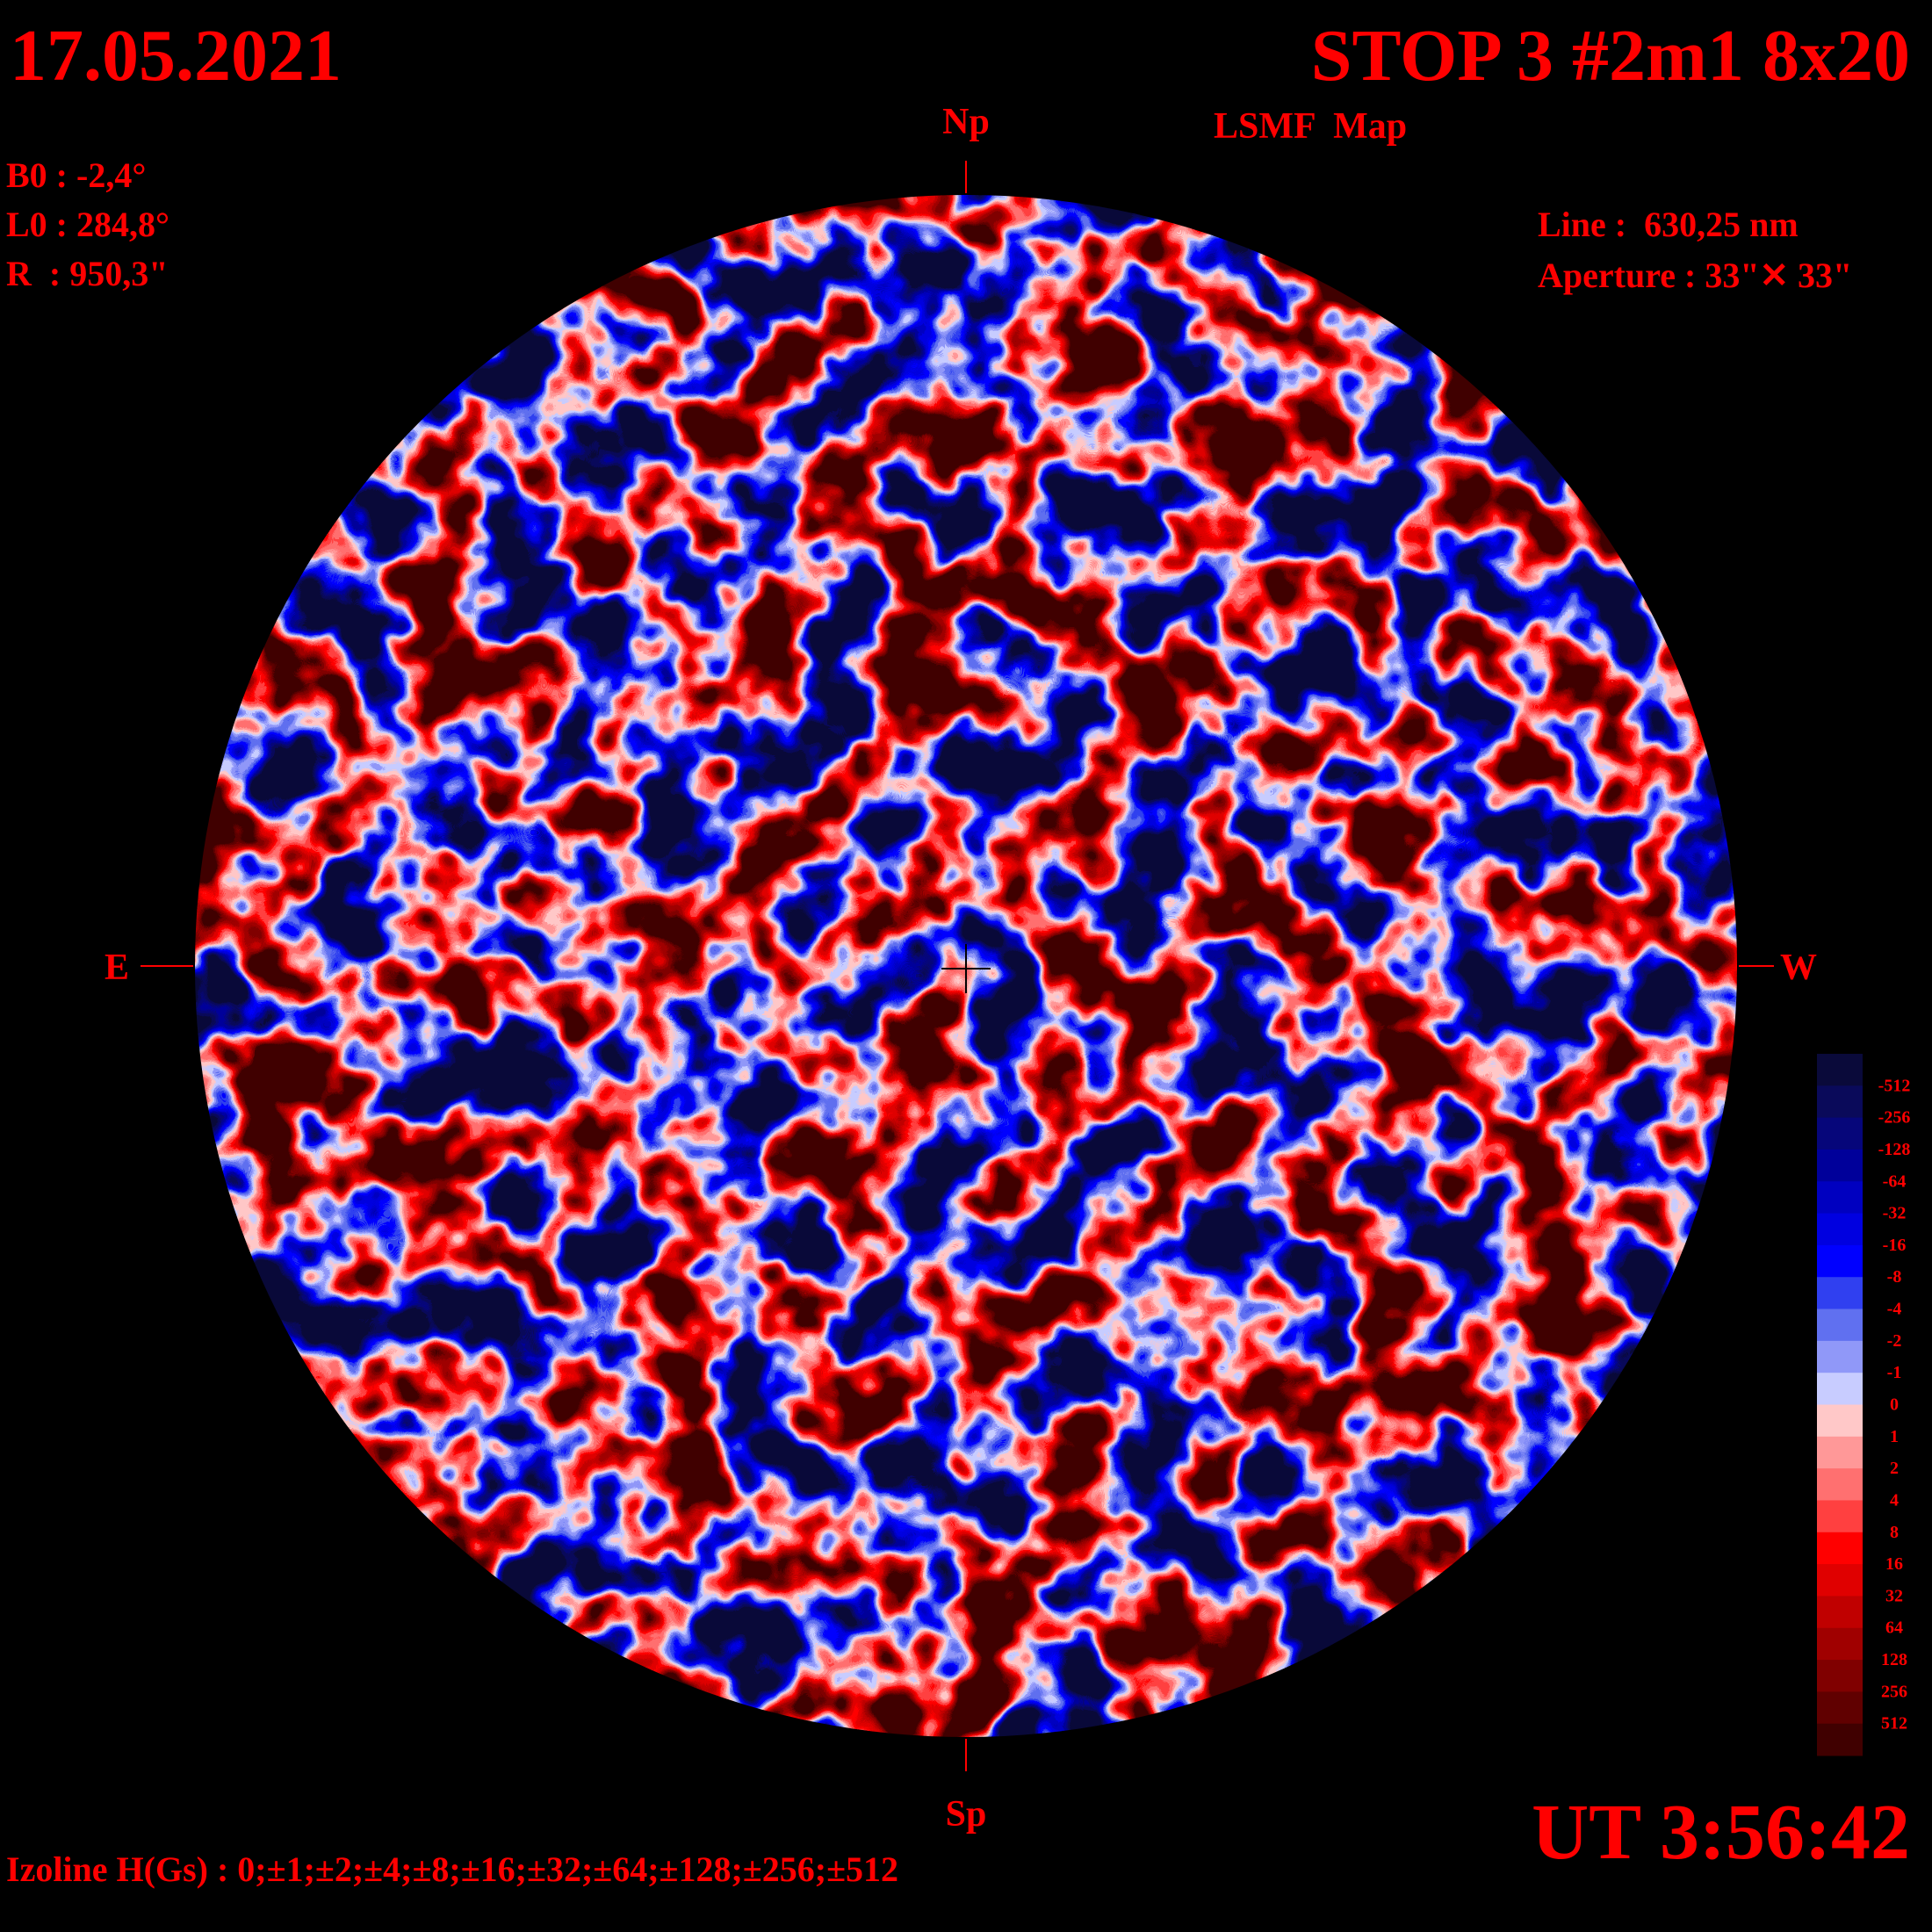 This screenshot has width=1932, height=1932. I want to click on colorbar-label: 256, so click(1894, 1692).